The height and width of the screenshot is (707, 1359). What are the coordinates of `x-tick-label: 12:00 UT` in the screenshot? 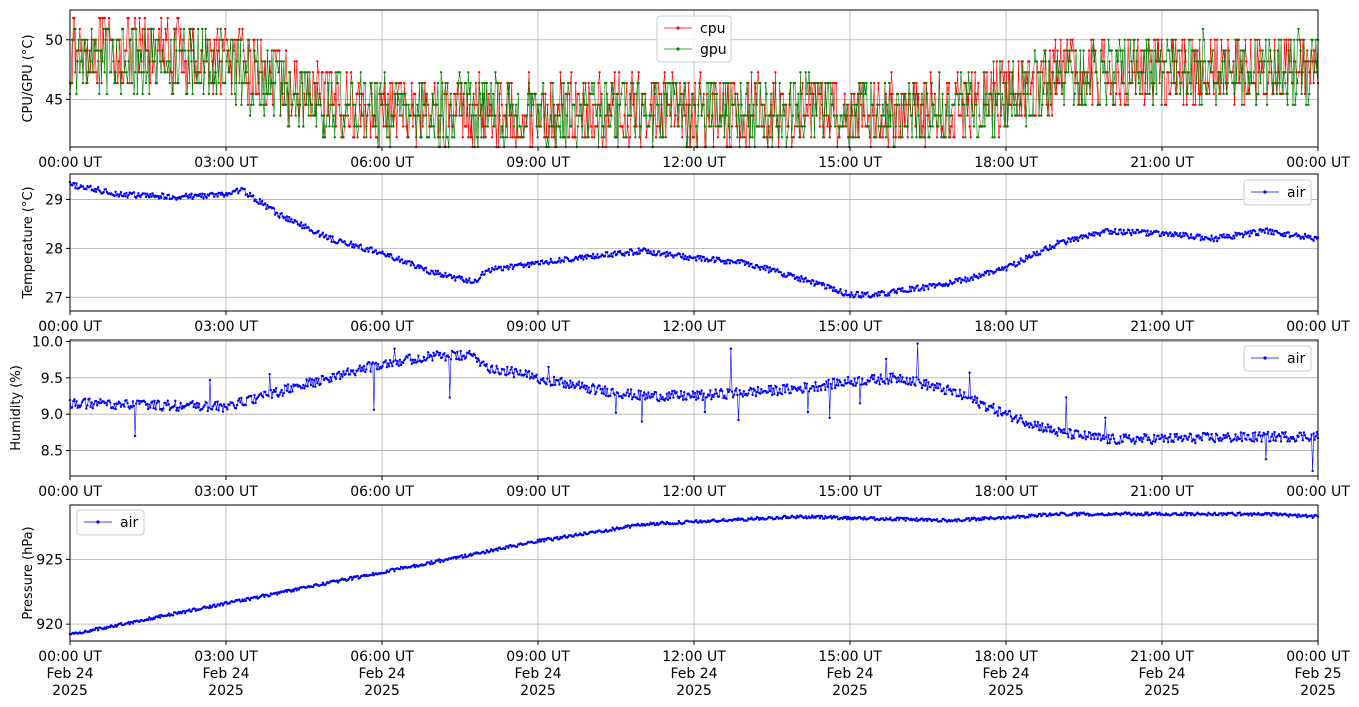 It's located at (694, 163).